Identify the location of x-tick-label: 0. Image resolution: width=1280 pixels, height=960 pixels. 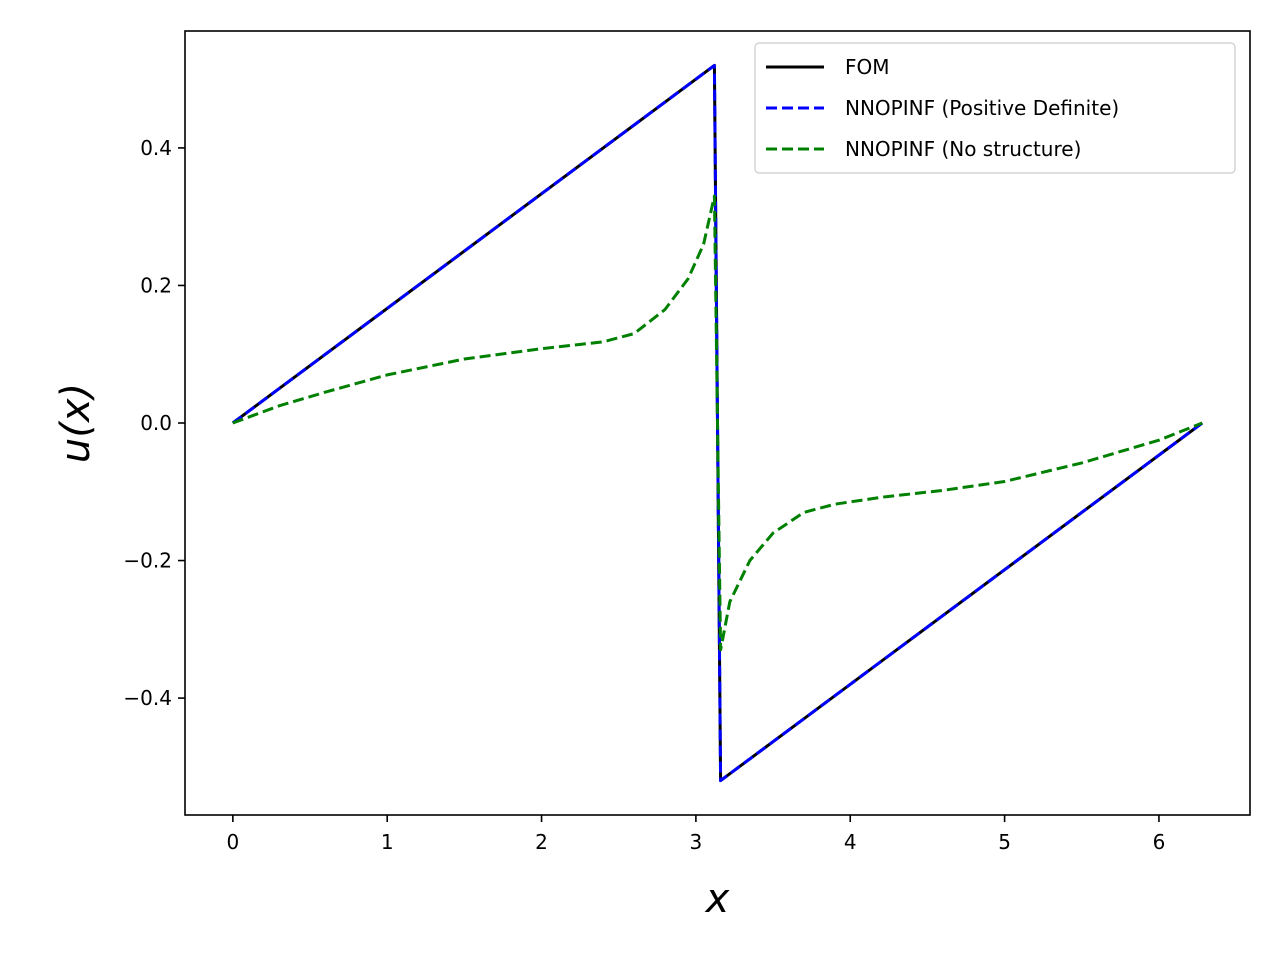
(232, 842).